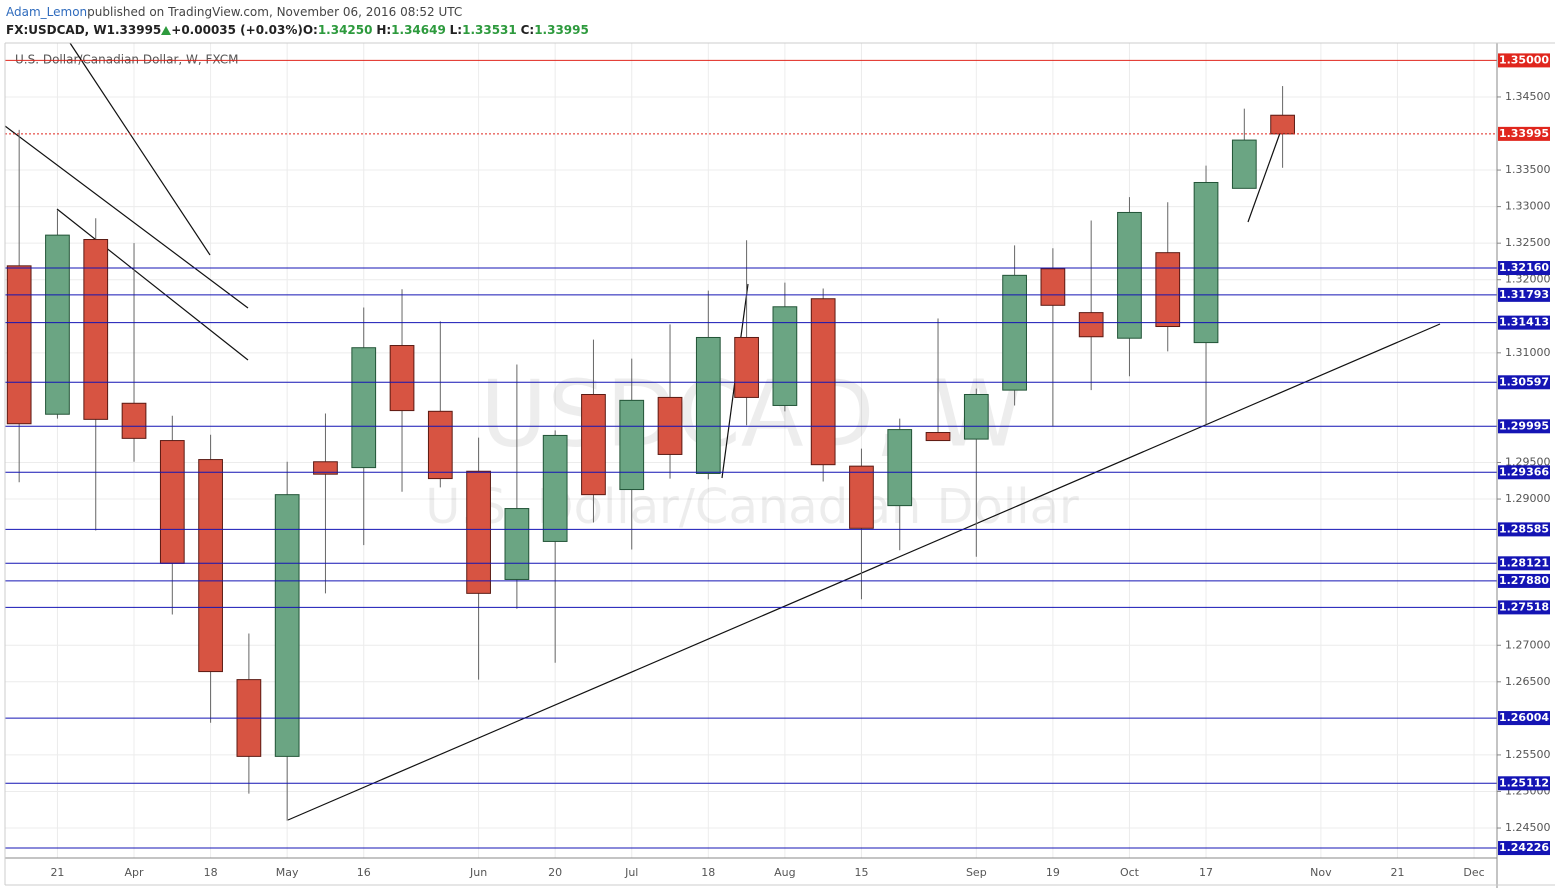 This screenshot has height=889, width=1555. I want to click on x-tick-label: 17, so click(1206, 872).